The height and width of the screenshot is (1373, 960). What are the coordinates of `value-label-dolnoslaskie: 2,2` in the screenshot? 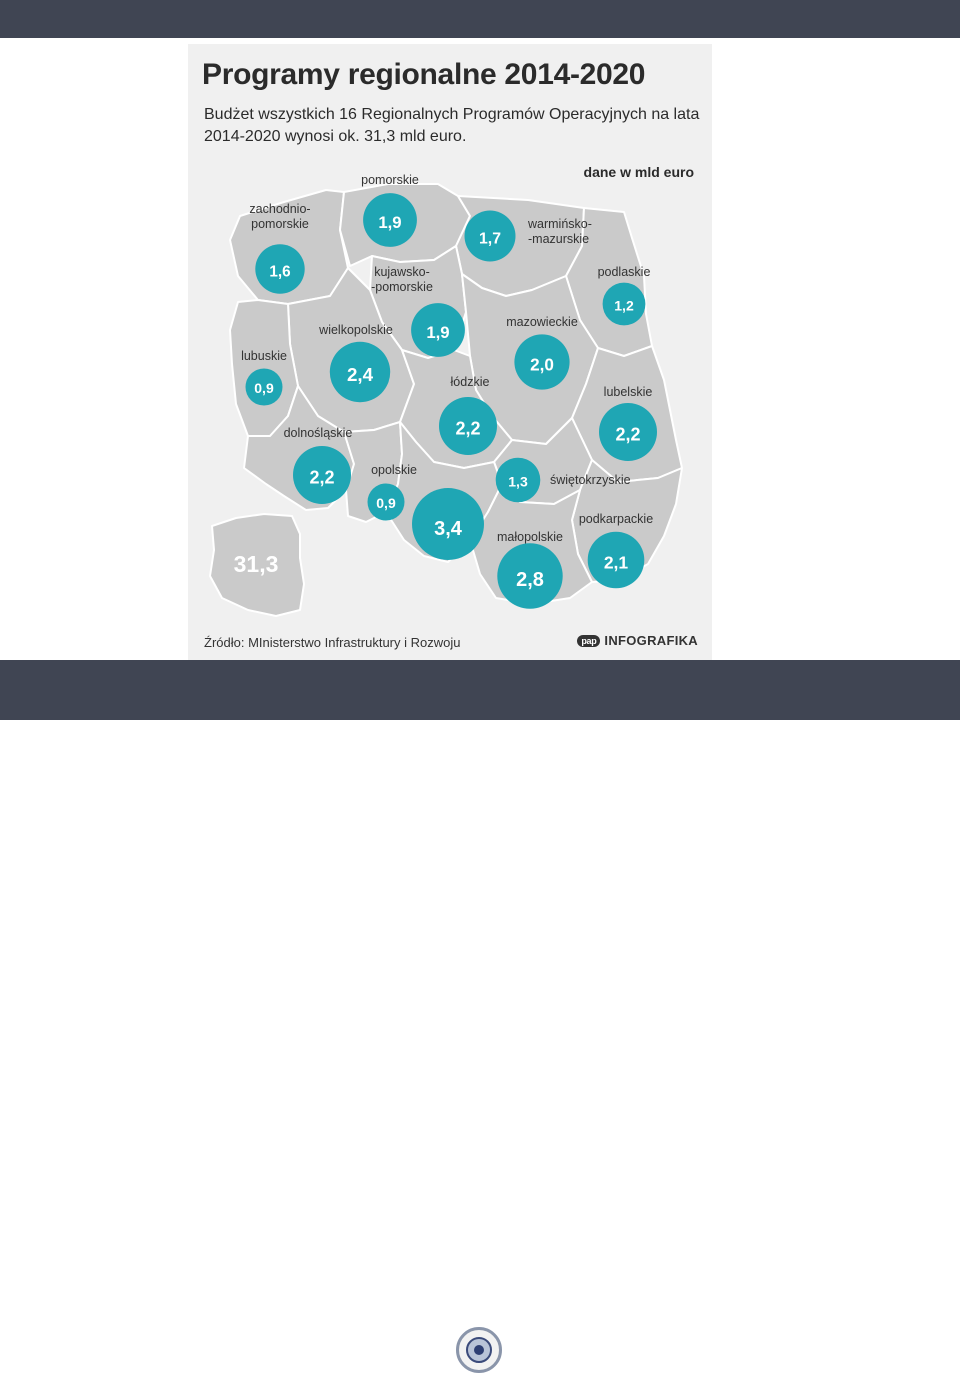 It's located at (321, 478).